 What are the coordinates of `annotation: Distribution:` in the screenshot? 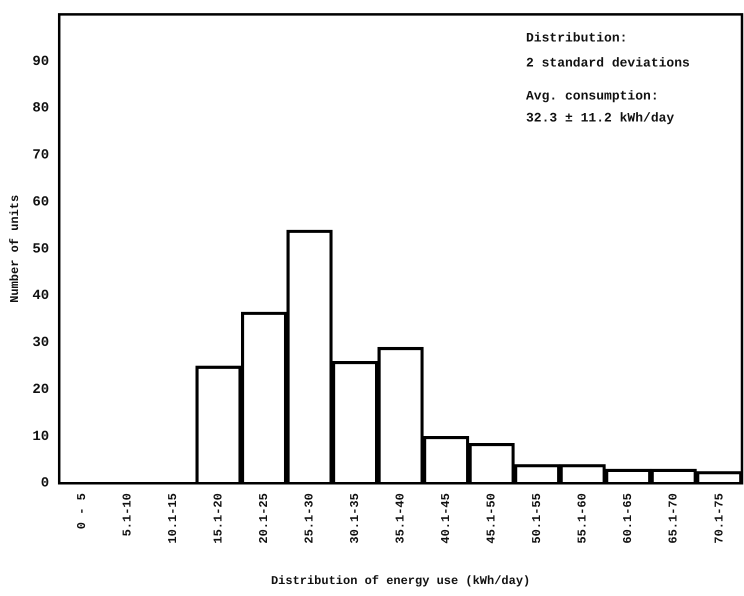 It's located at (577, 38).